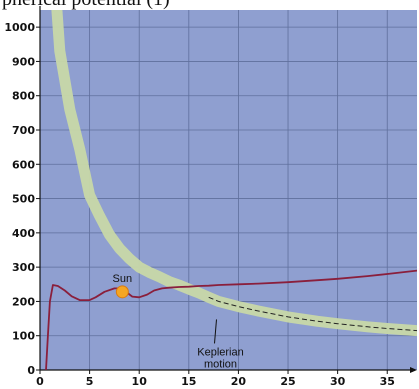 This screenshot has width=419, height=389. I want to click on keplerian-dashed-line, so click(312, 314).